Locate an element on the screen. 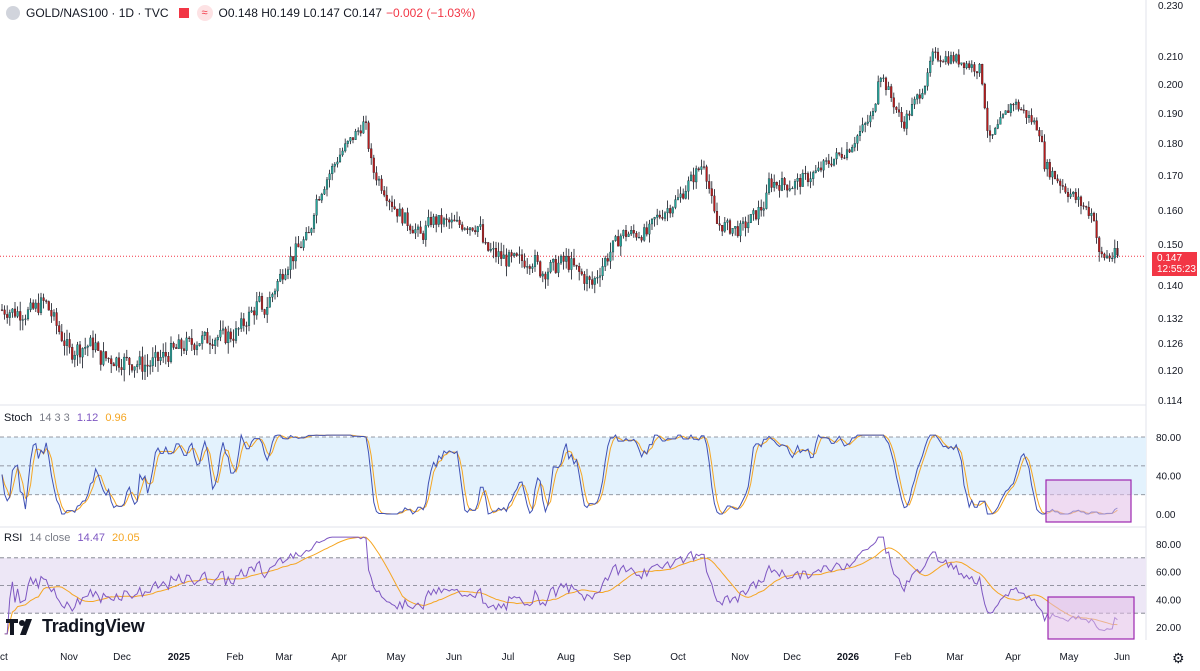  rsi-tick-label: 40.00 is located at coordinates (1168, 600).